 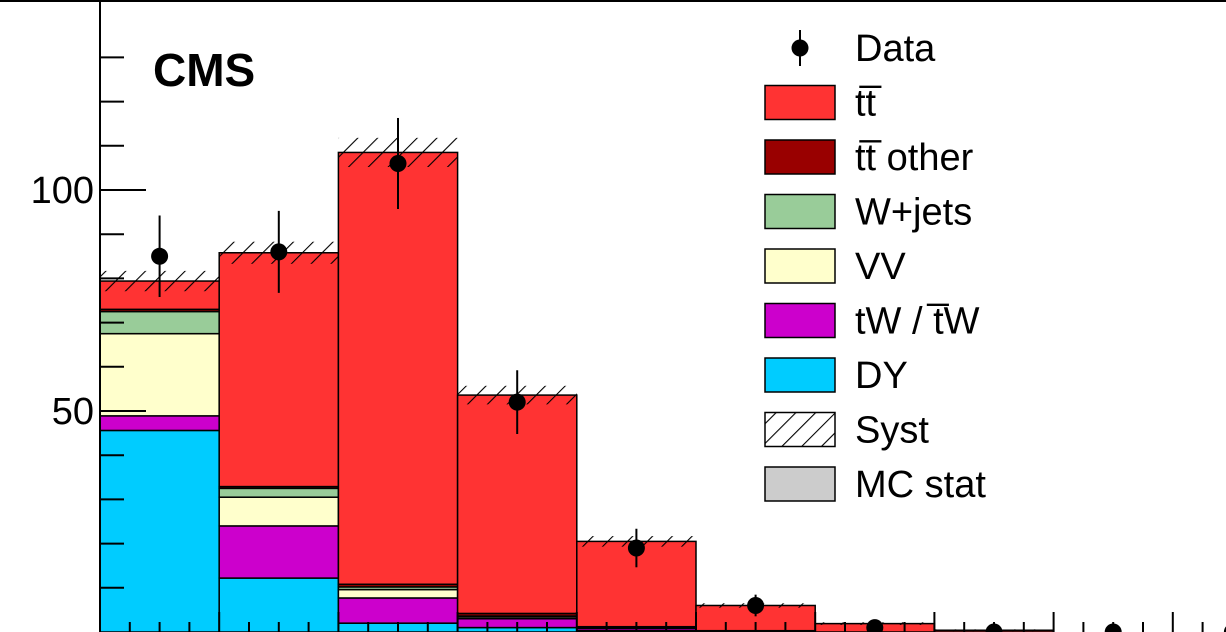 I want to click on legend-label-4: VV, so click(x=880, y=267).